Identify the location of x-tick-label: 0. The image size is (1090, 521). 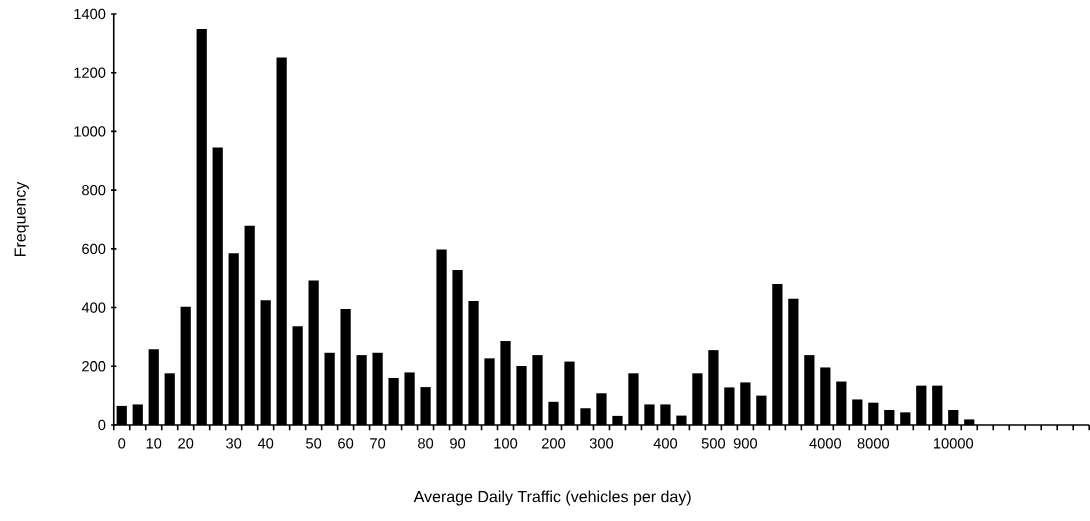
(122, 443).